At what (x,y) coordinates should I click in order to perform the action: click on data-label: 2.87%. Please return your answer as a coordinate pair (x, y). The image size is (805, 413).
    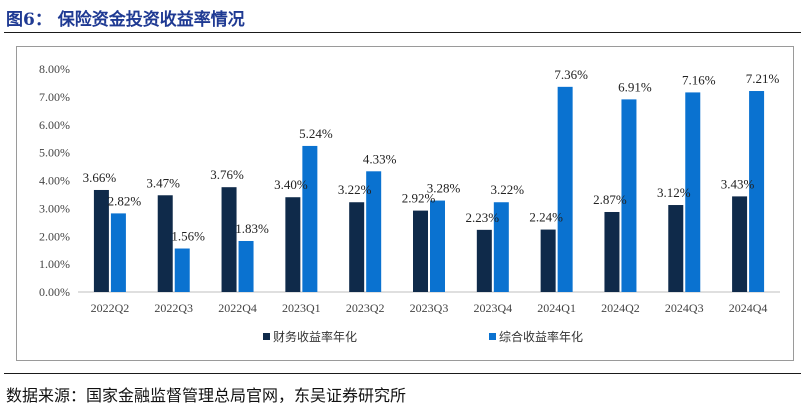
    Looking at the image, I should click on (610, 199).